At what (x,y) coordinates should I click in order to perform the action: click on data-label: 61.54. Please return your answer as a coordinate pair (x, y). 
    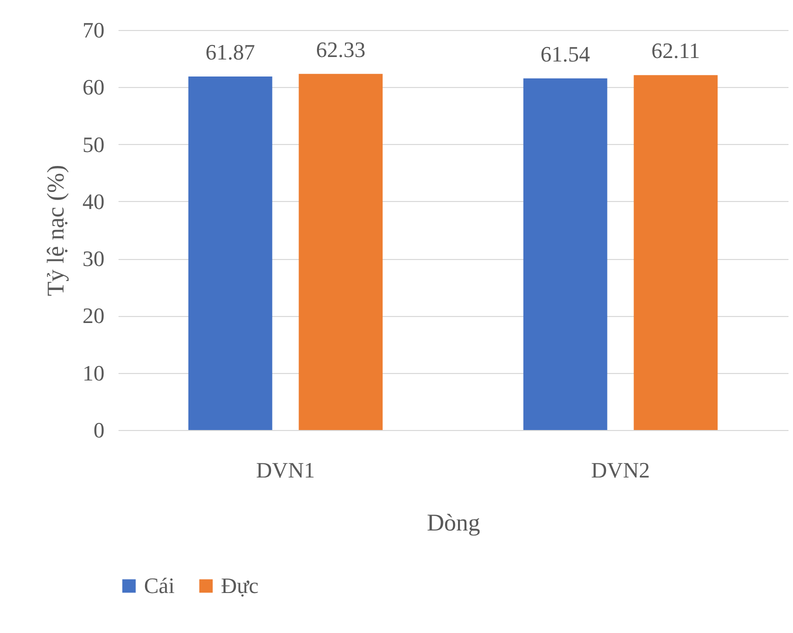
    Looking at the image, I should click on (565, 53).